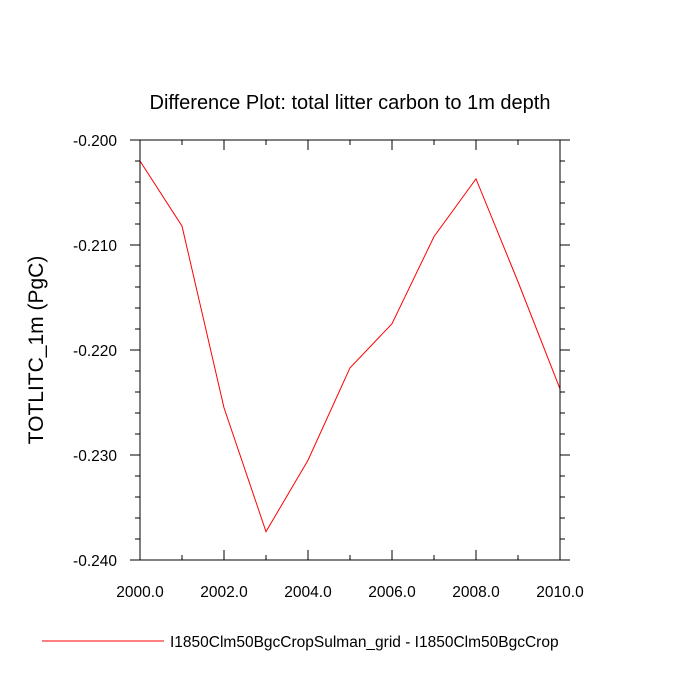 This screenshot has height=700, width=700. Describe the element at coordinates (560, 592) in the screenshot. I see `x-tick-label: 2010.0` at that location.